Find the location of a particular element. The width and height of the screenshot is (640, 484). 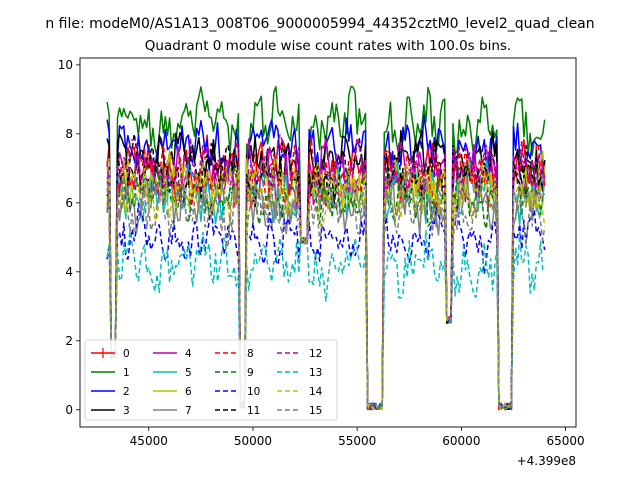

legend-label-12: 12 is located at coordinates (315, 354).